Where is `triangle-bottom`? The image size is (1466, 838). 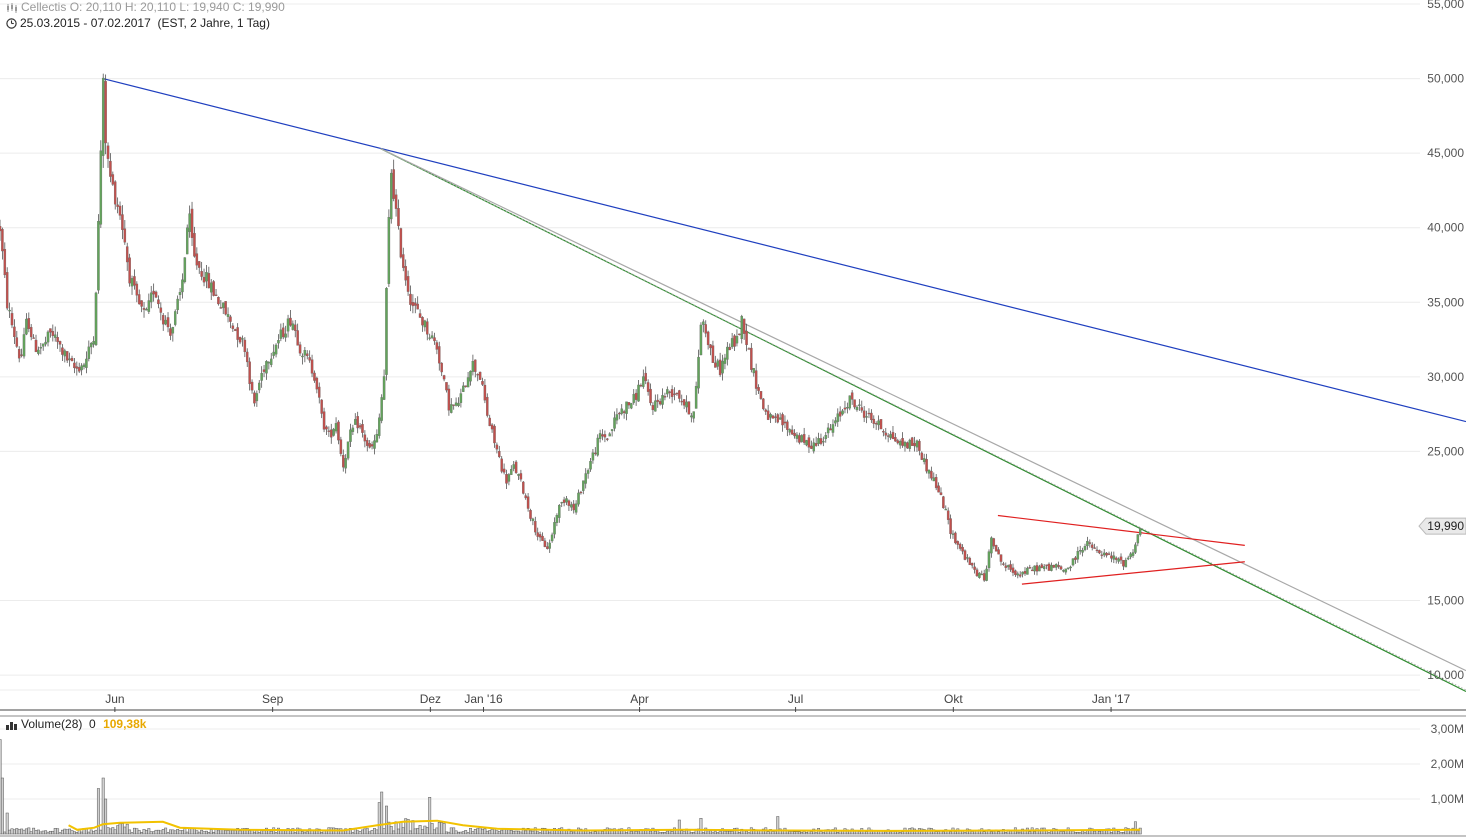 triangle-bottom is located at coordinates (1133, 573).